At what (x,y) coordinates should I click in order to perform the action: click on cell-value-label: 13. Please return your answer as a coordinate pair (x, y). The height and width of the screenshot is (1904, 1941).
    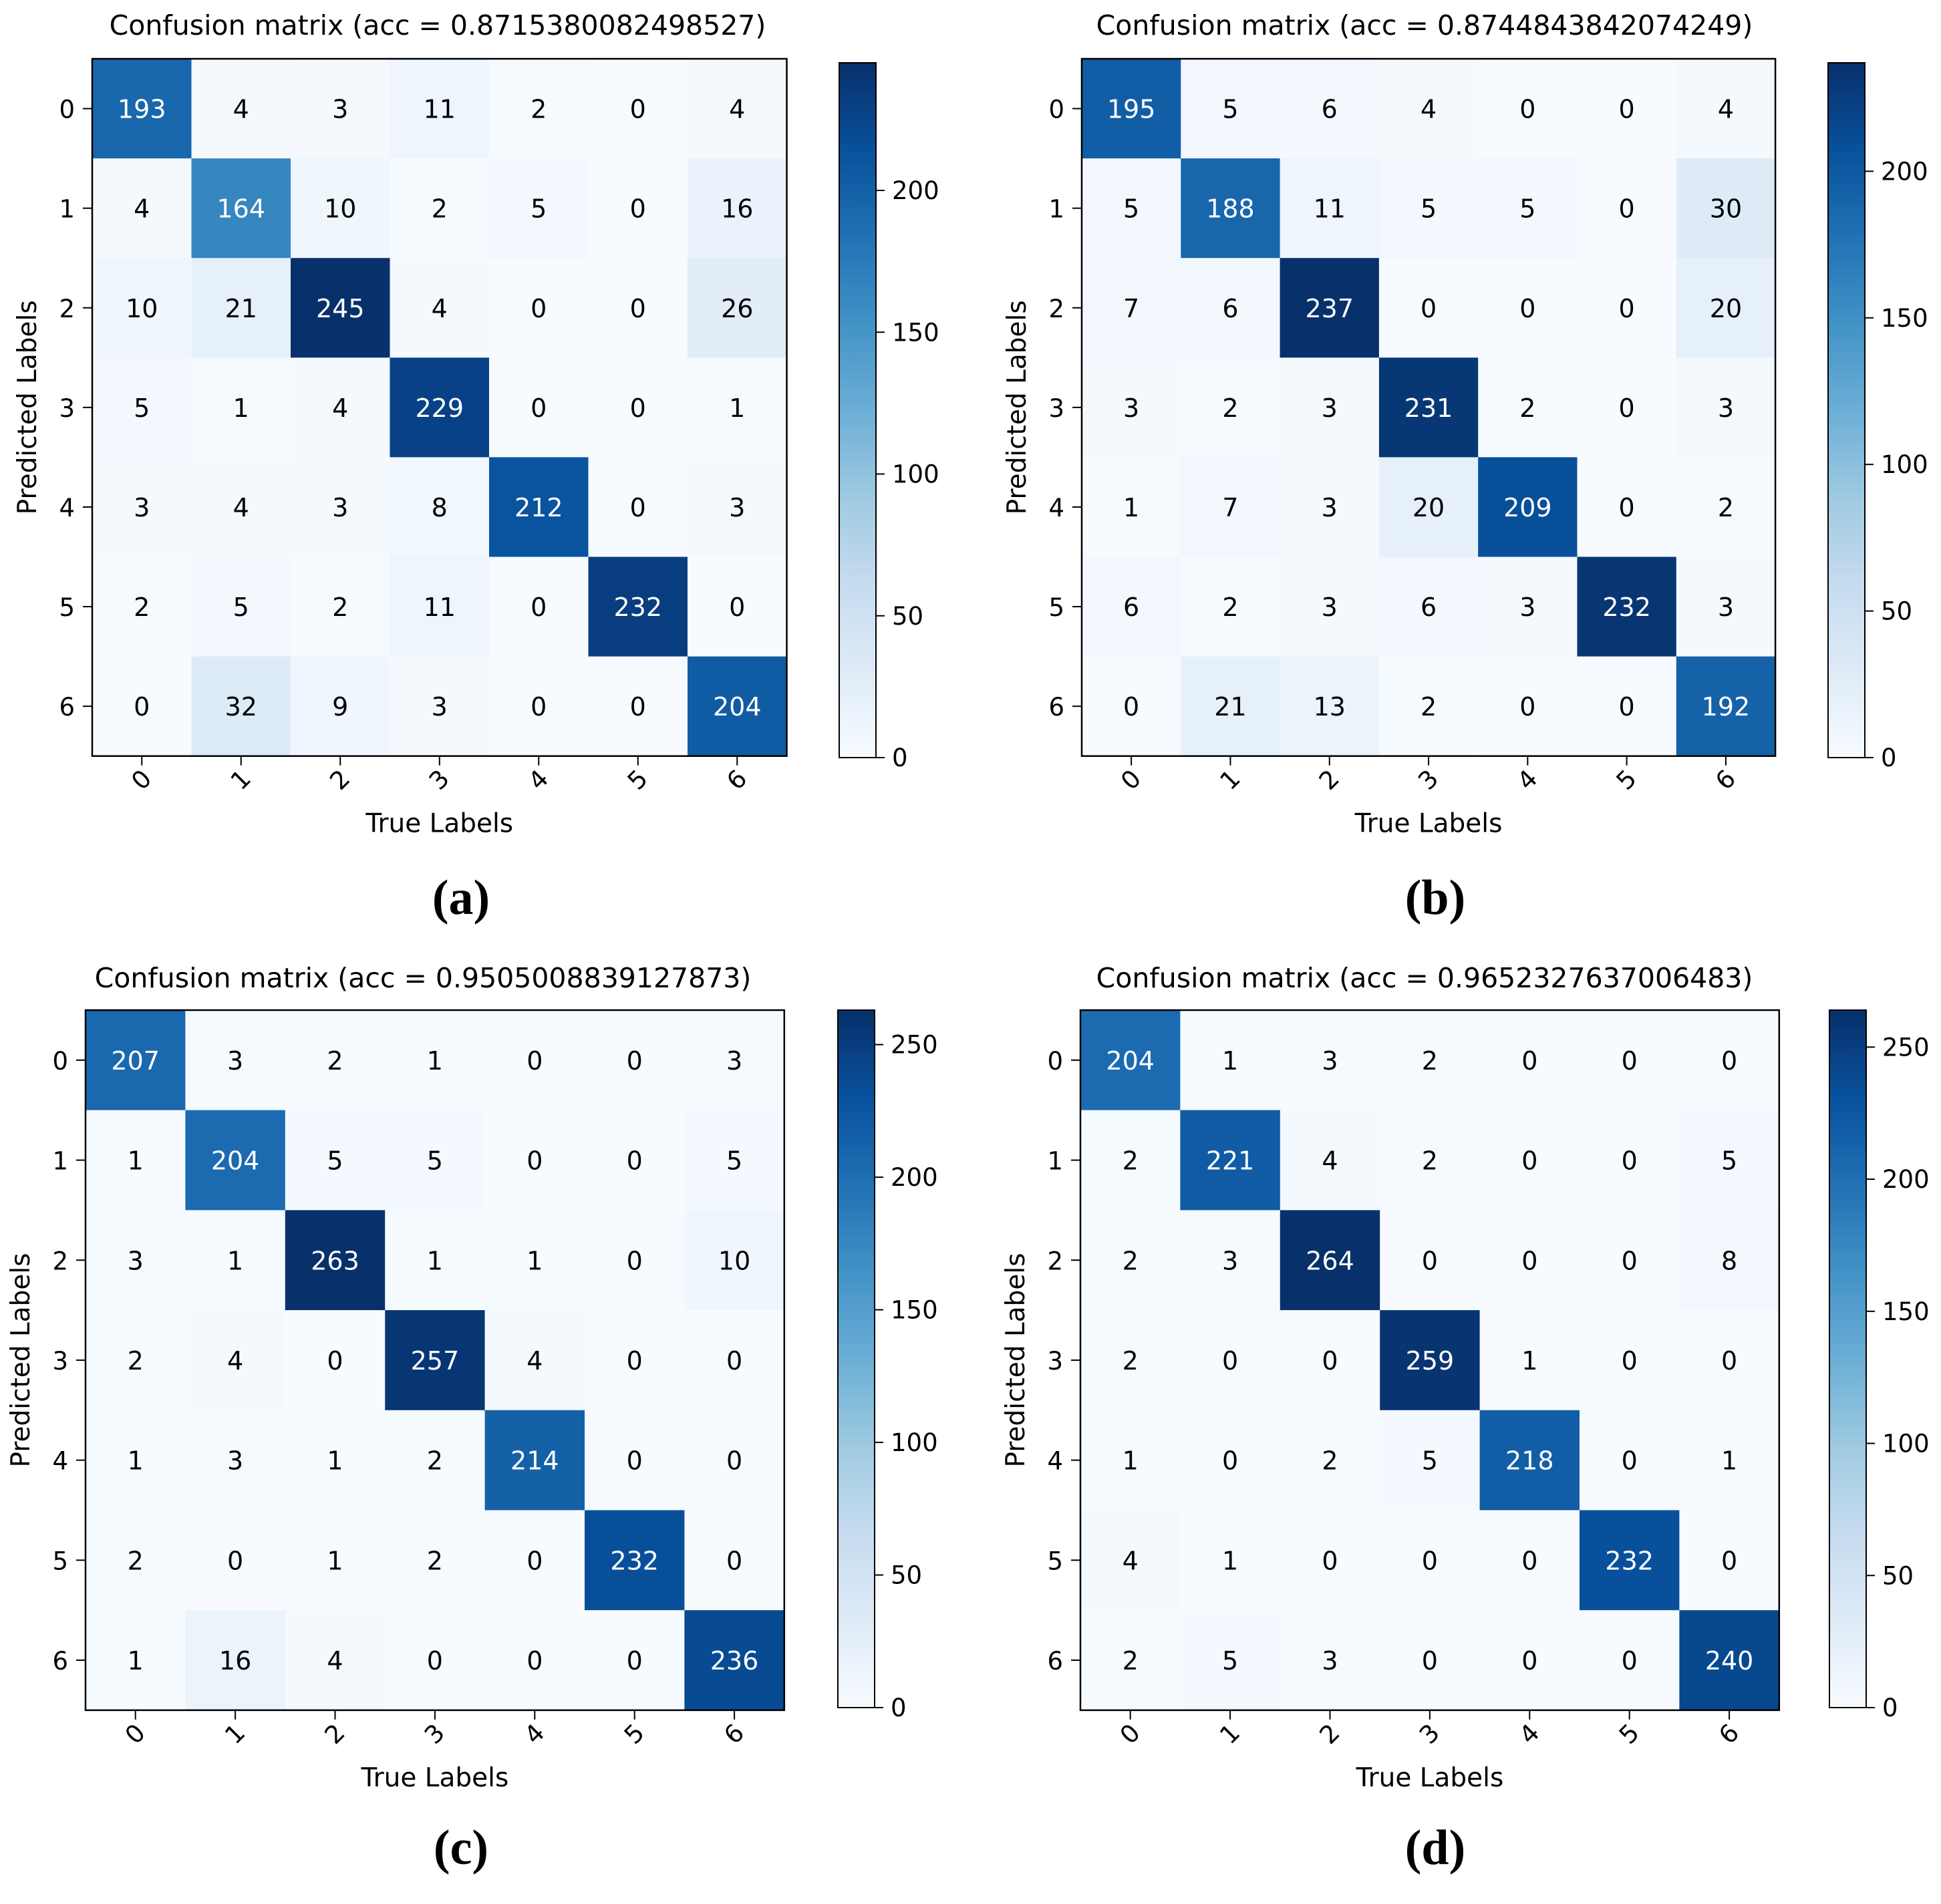
    Looking at the image, I should click on (1330, 707).